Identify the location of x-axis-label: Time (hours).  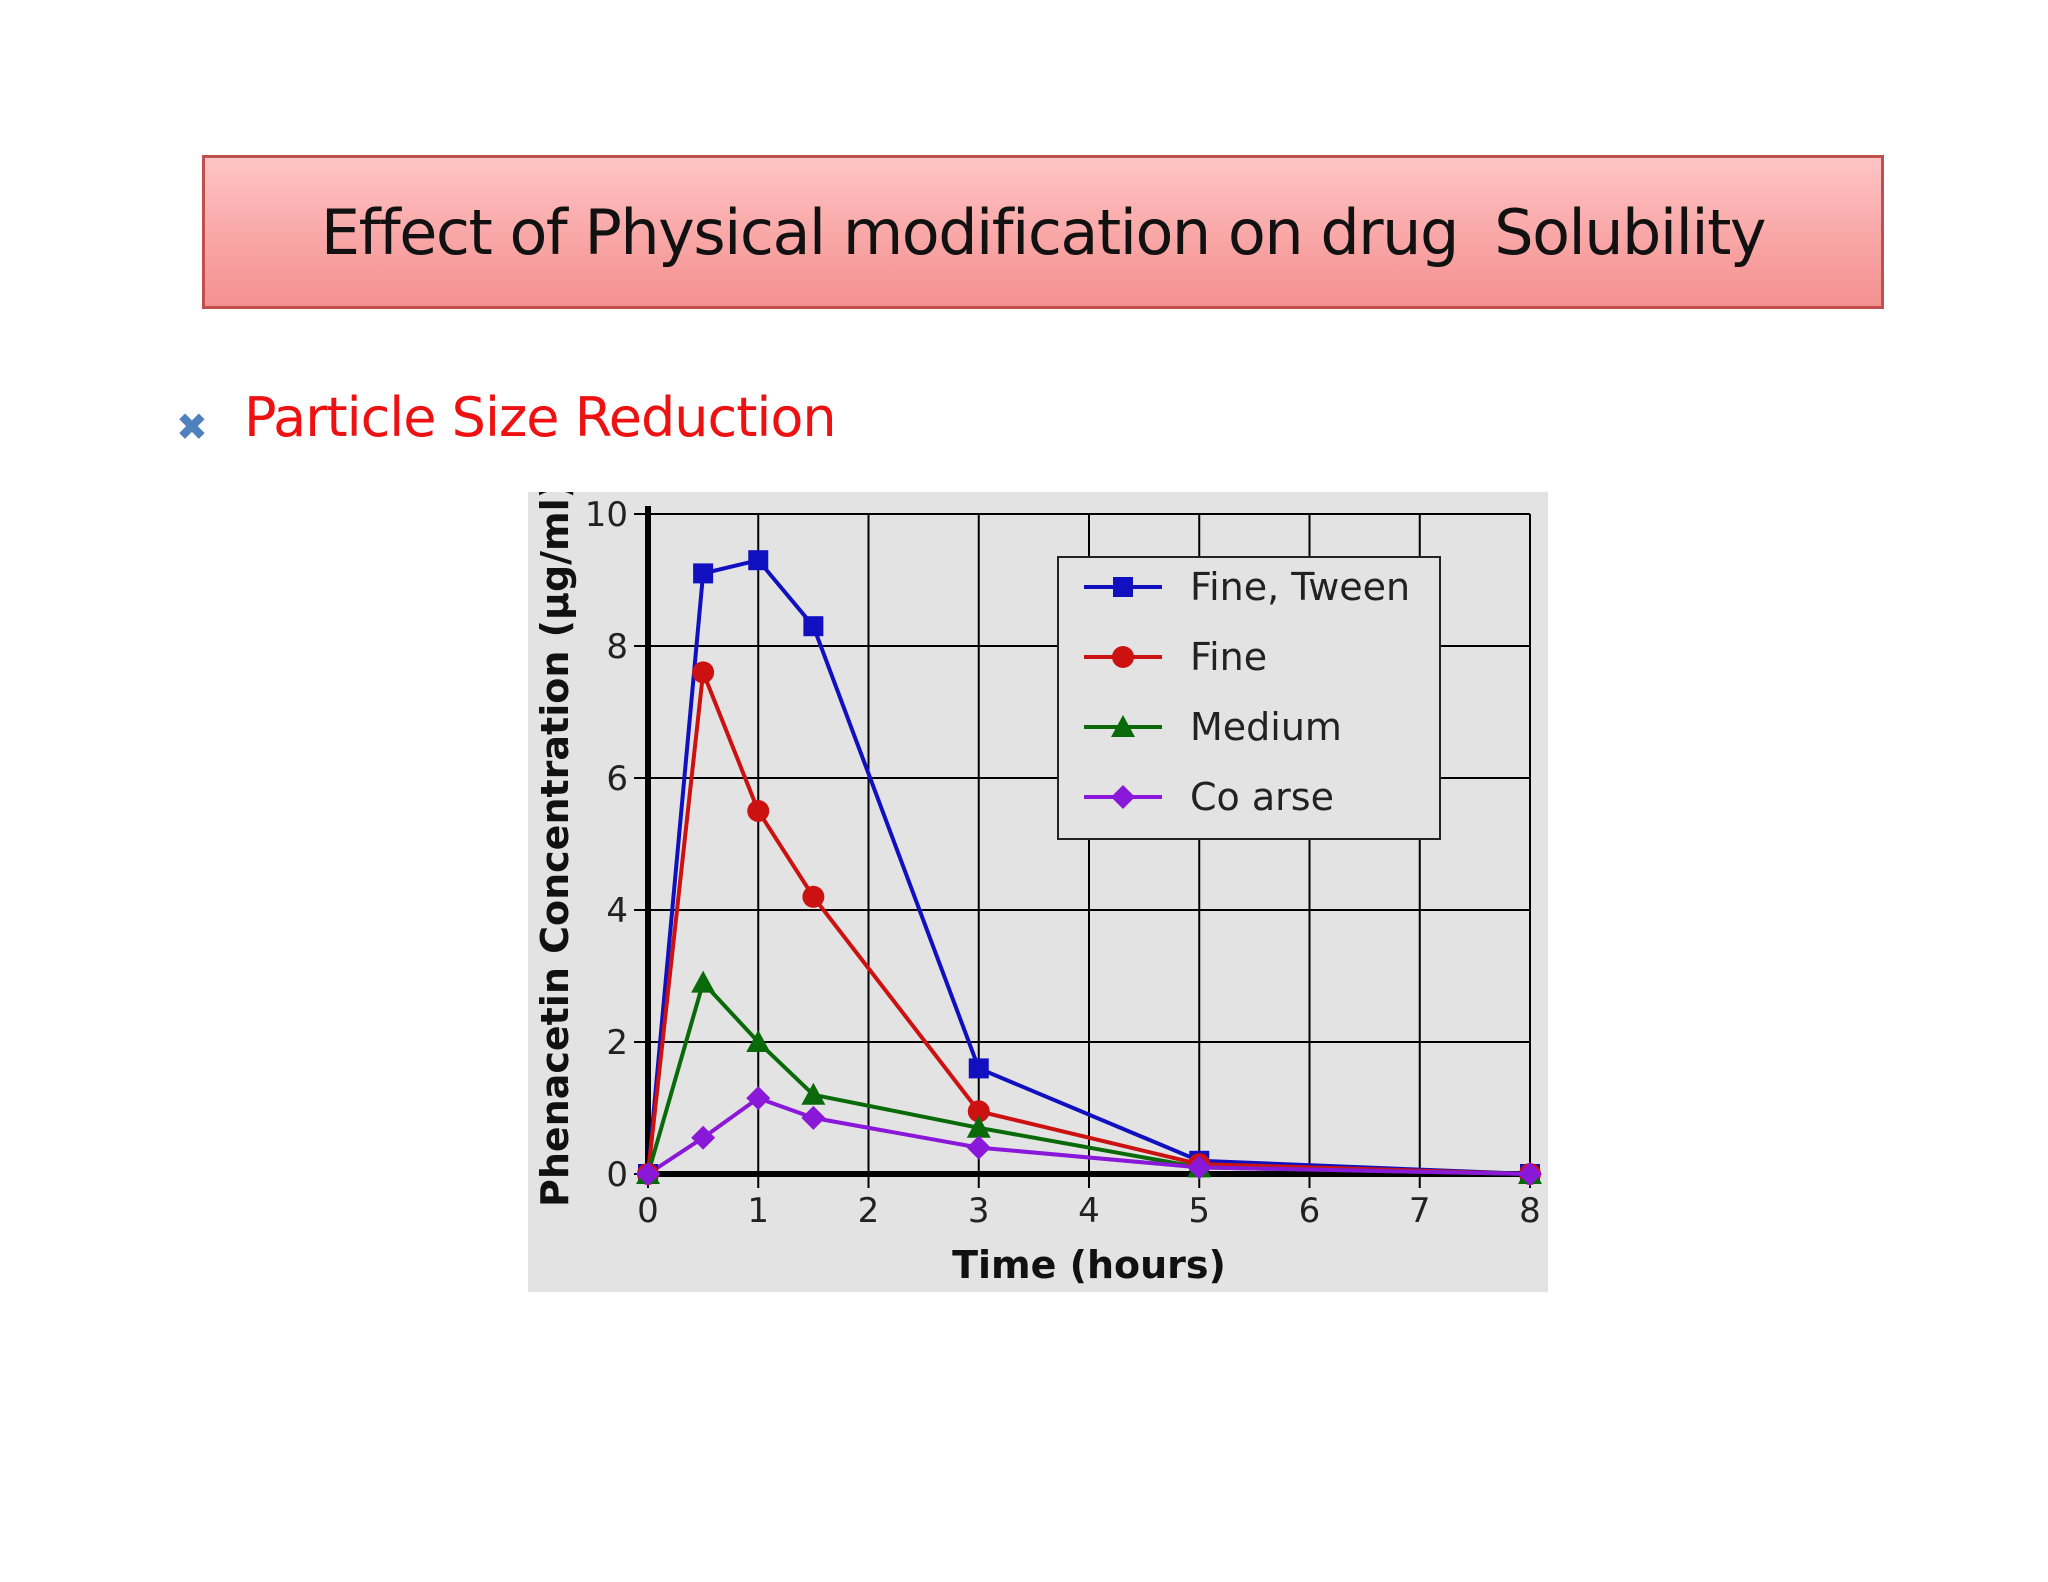
(1089, 1265).